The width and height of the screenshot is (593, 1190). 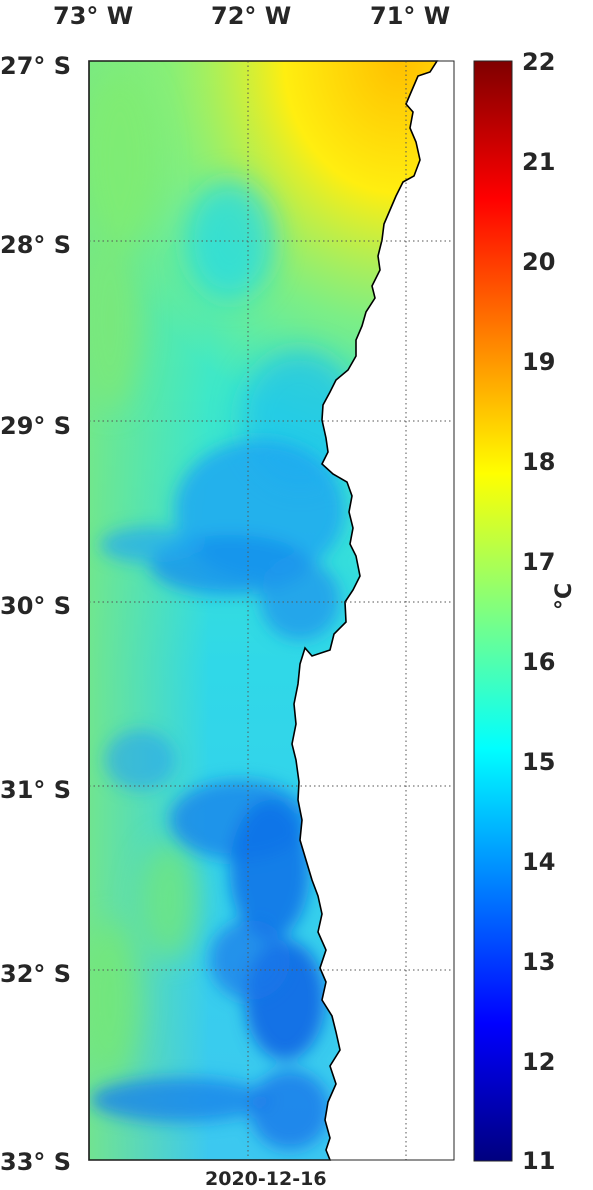 What do you see at coordinates (564, 596) in the screenshot?
I see `colorbar-unit-label: °C` at bounding box center [564, 596].